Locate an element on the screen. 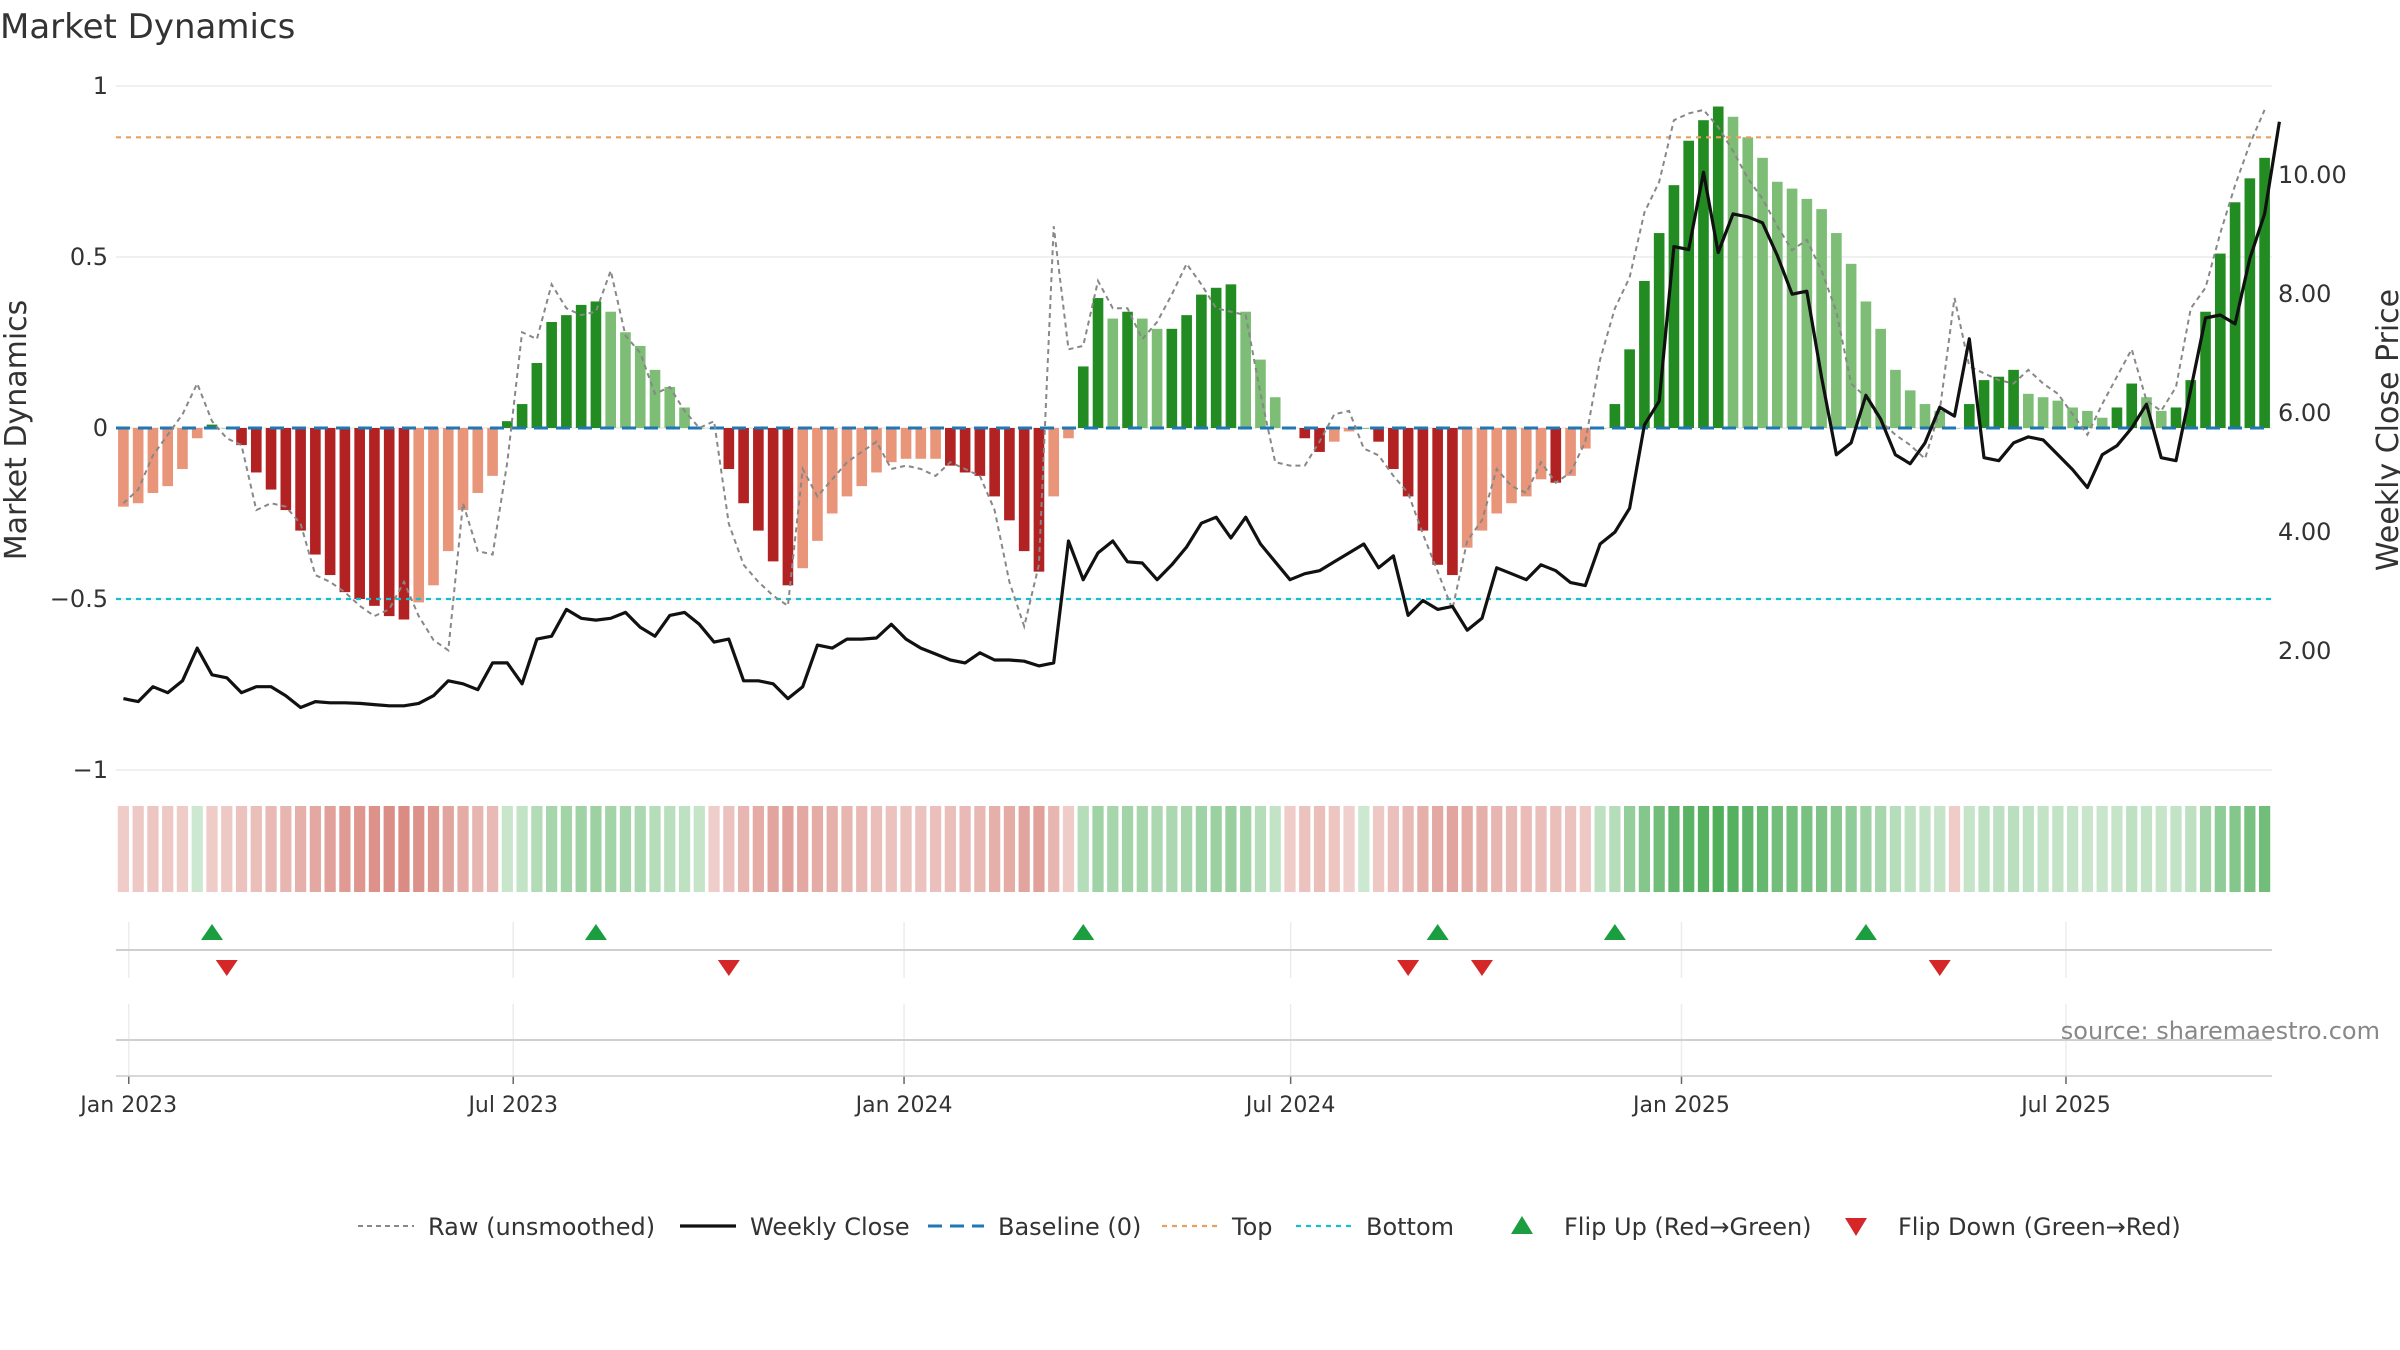 This screenshot has width=2400, height=1350. flip-down-marker is located at coordinates (1481, 968).